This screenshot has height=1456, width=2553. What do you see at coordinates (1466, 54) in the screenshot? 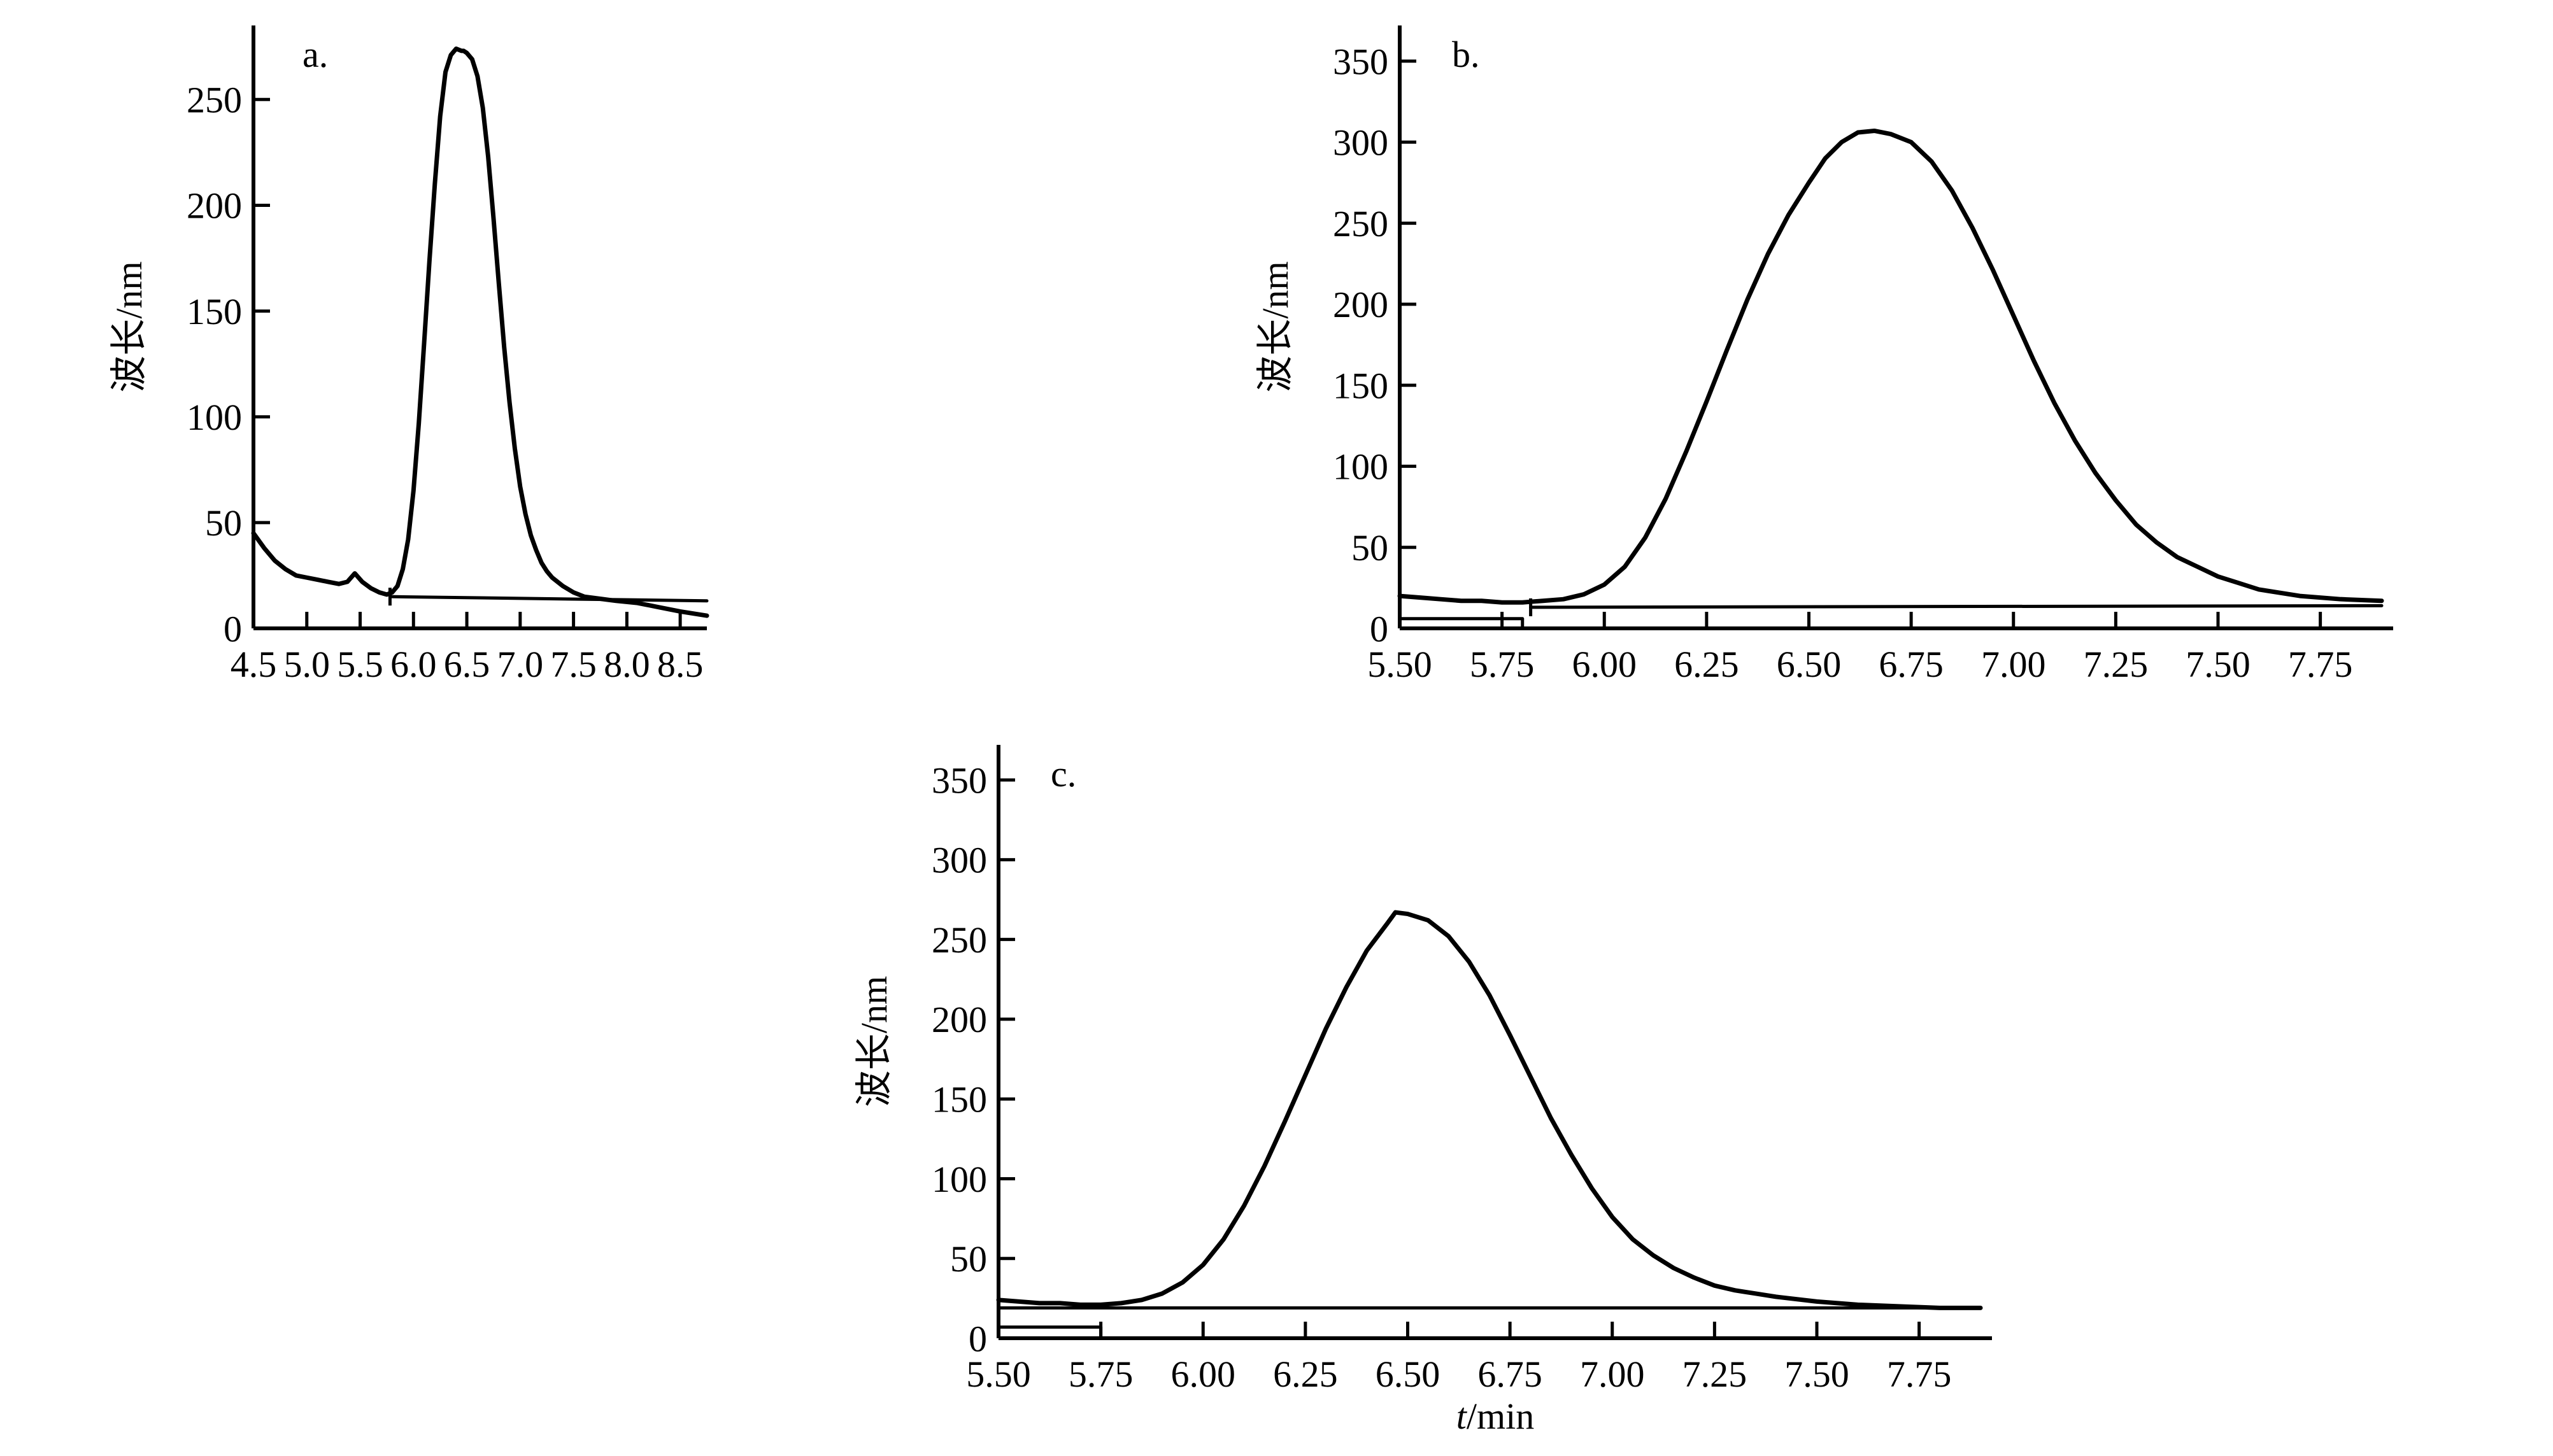
I see `panel-letter: b.` at bounding box center [1466, 54].